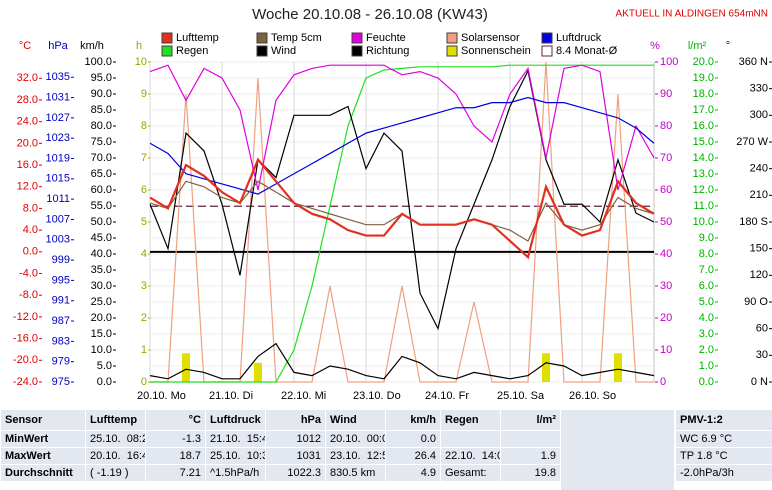 This screenshot has height=490, width=772. I want to click on y-tick-label: -16.0, so click(25, 339).